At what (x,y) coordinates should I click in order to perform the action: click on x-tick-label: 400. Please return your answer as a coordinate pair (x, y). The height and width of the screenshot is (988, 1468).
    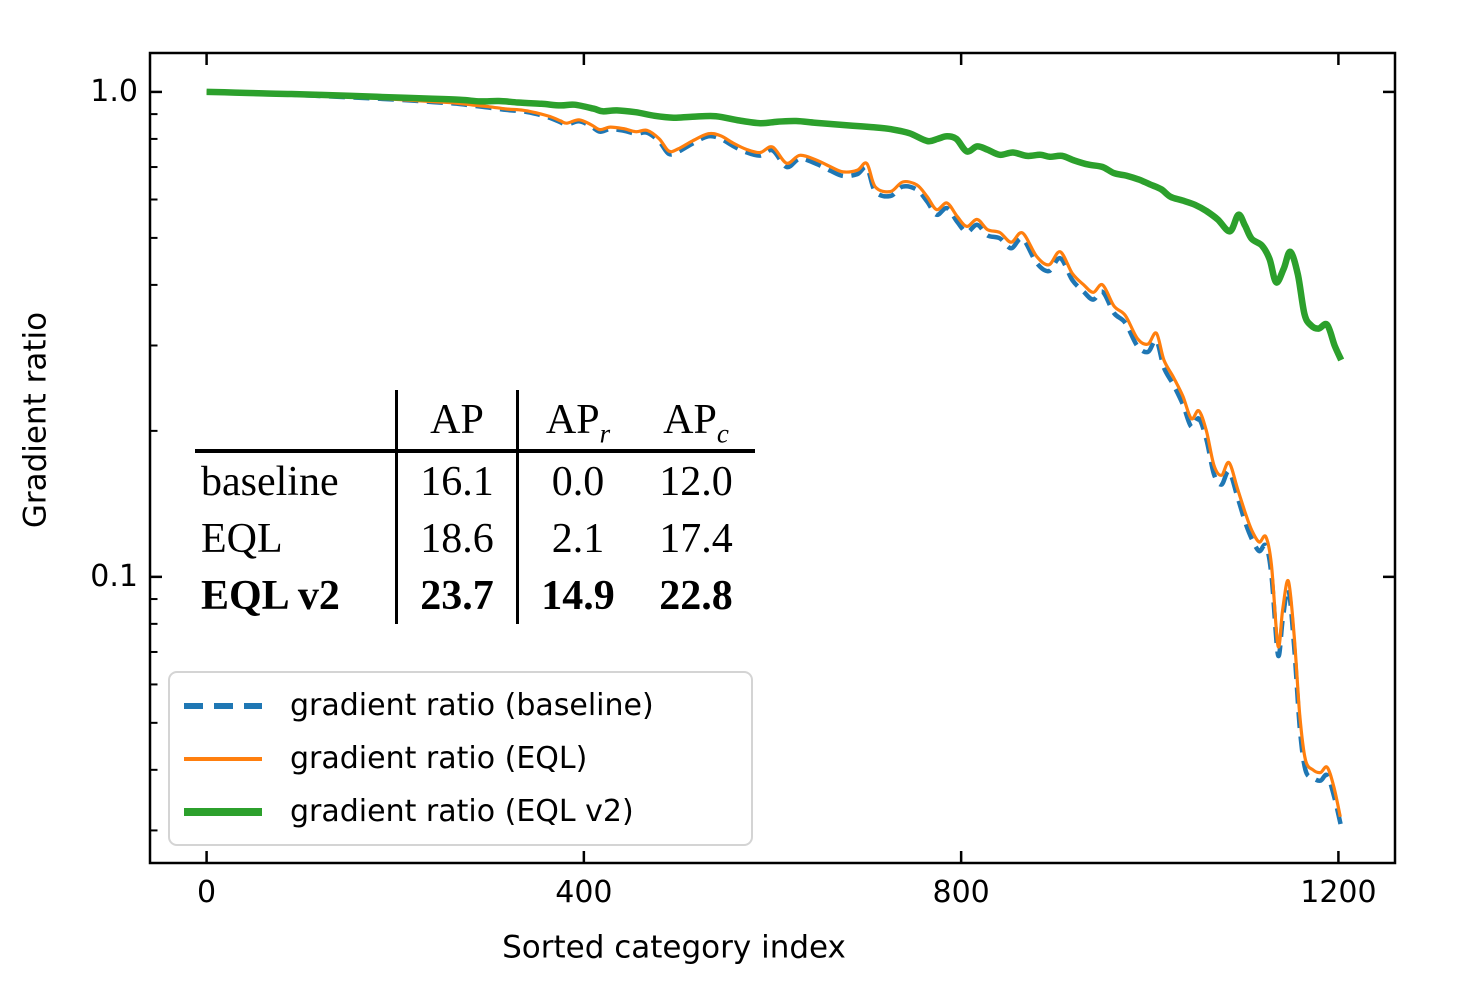
    Looking at the image, I should click on (584, 892).